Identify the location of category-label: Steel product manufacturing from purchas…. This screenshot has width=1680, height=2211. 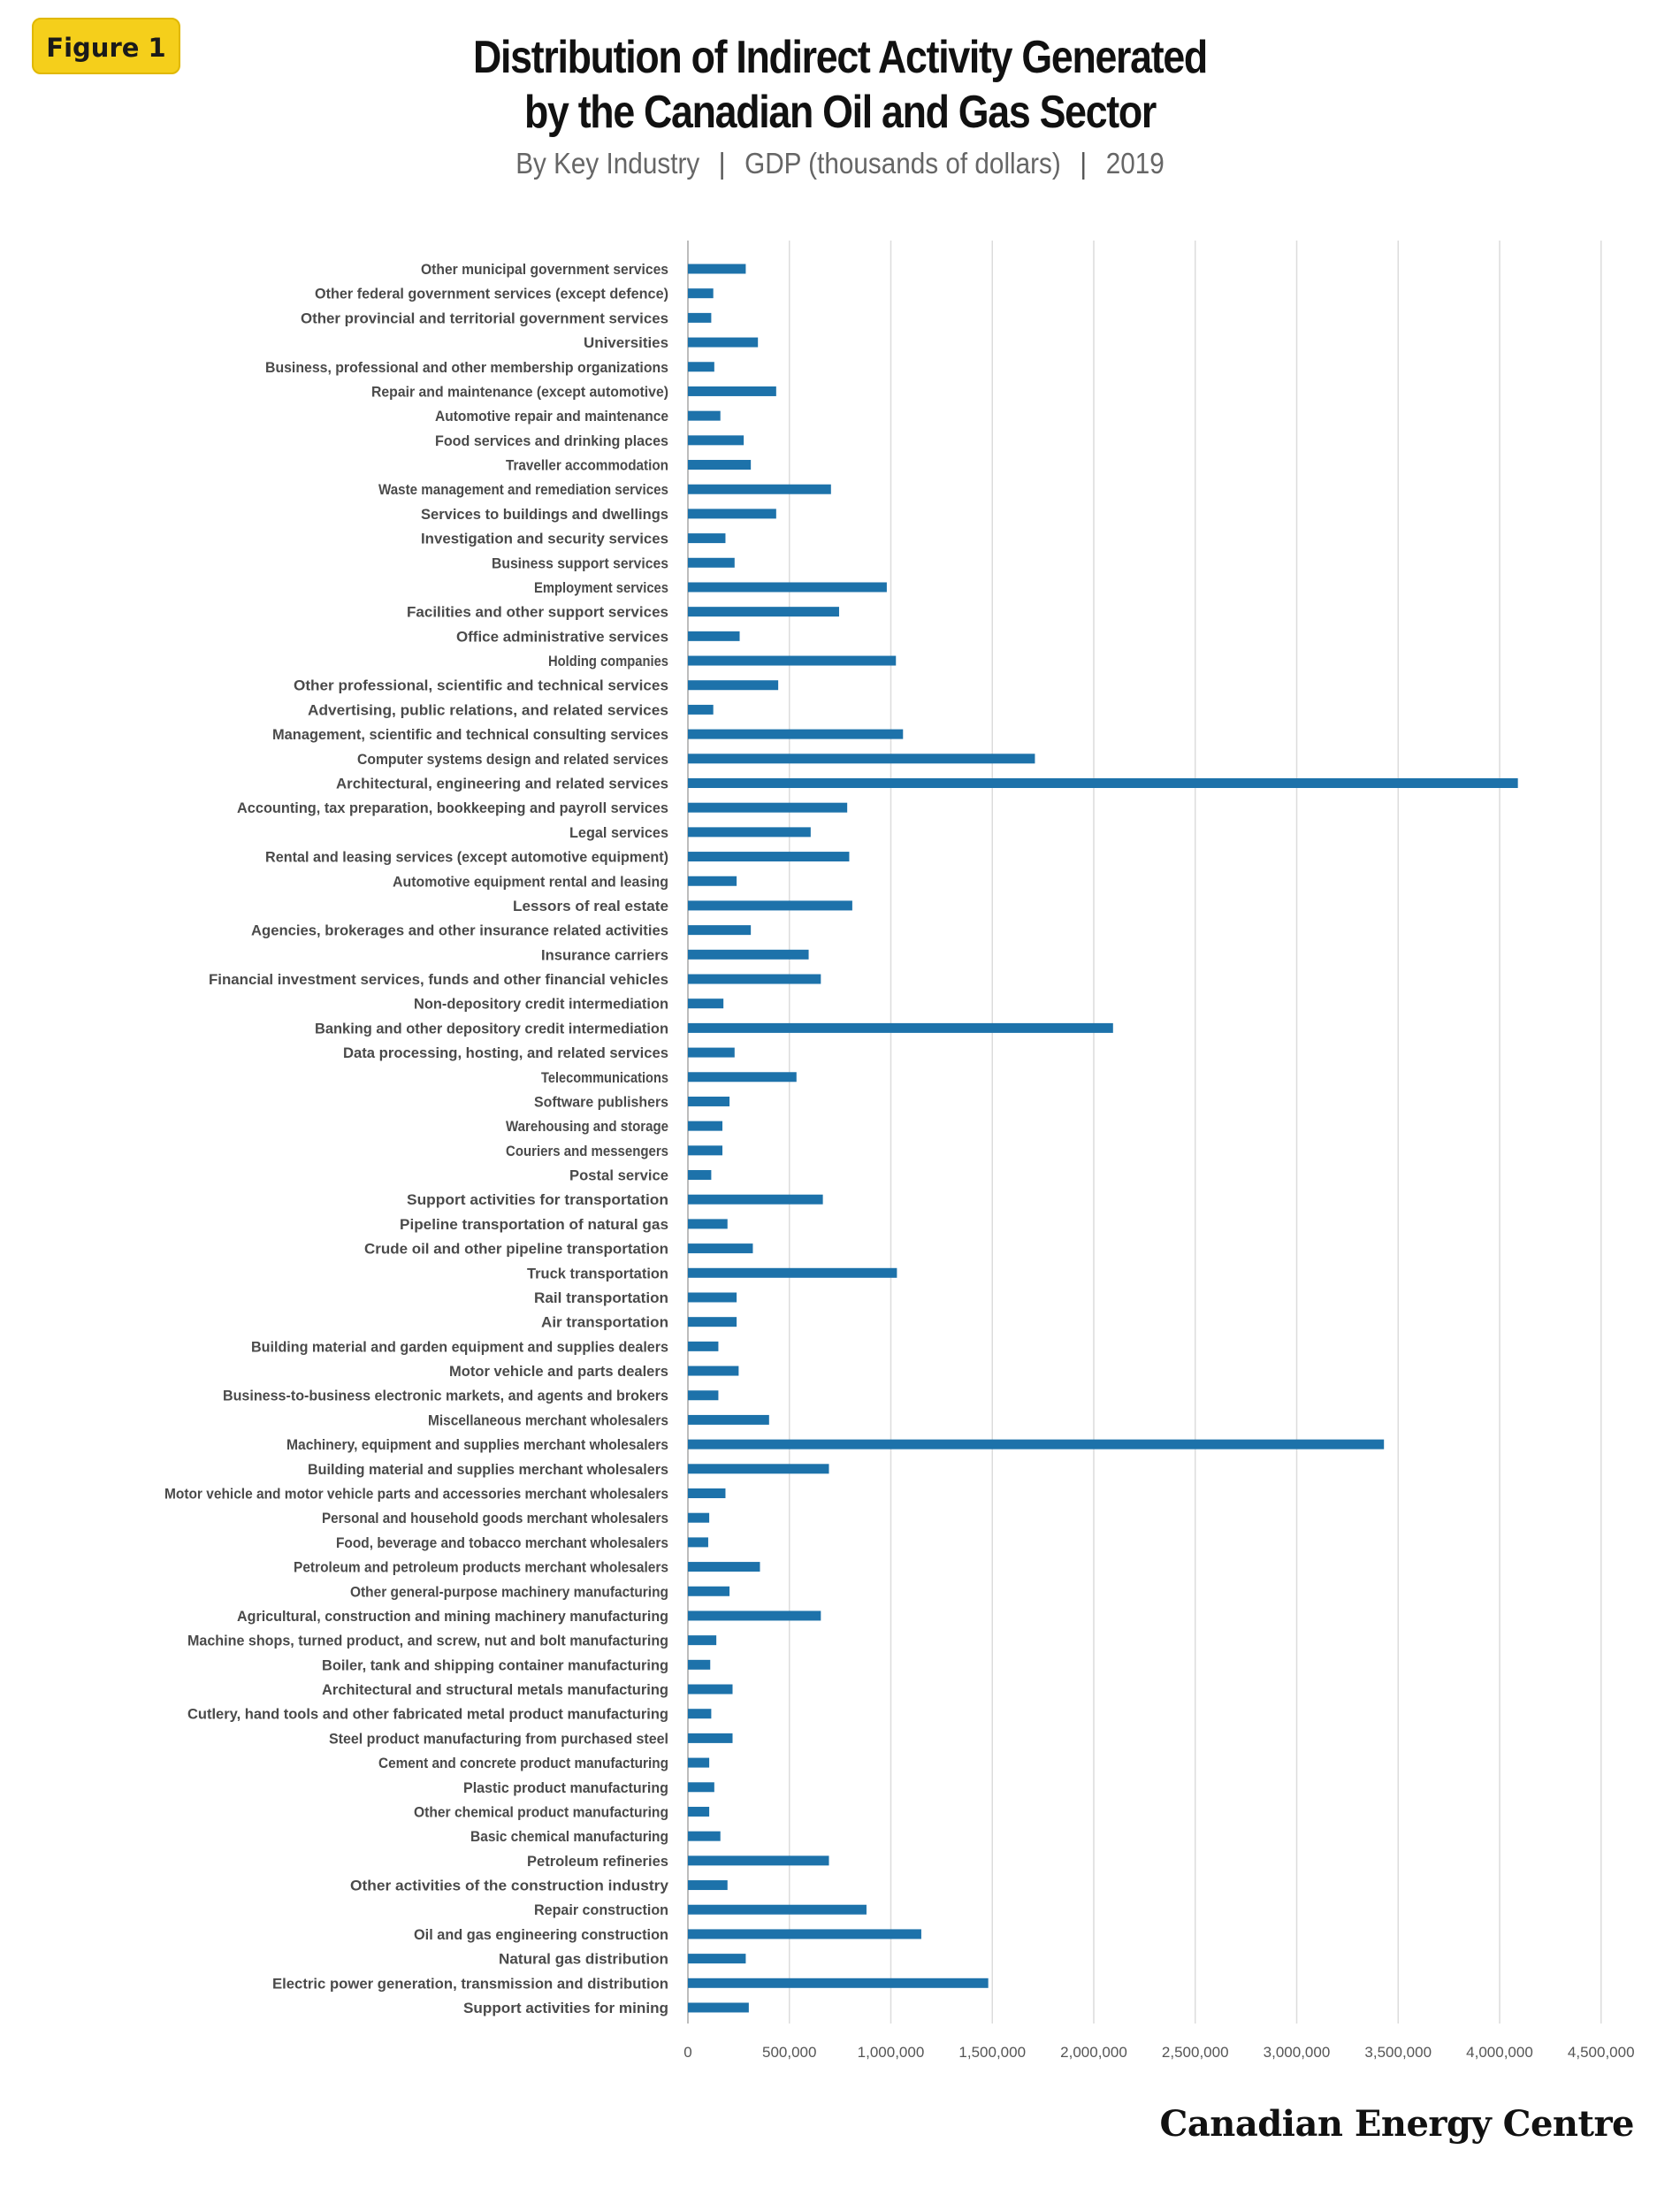
(498, 1739).